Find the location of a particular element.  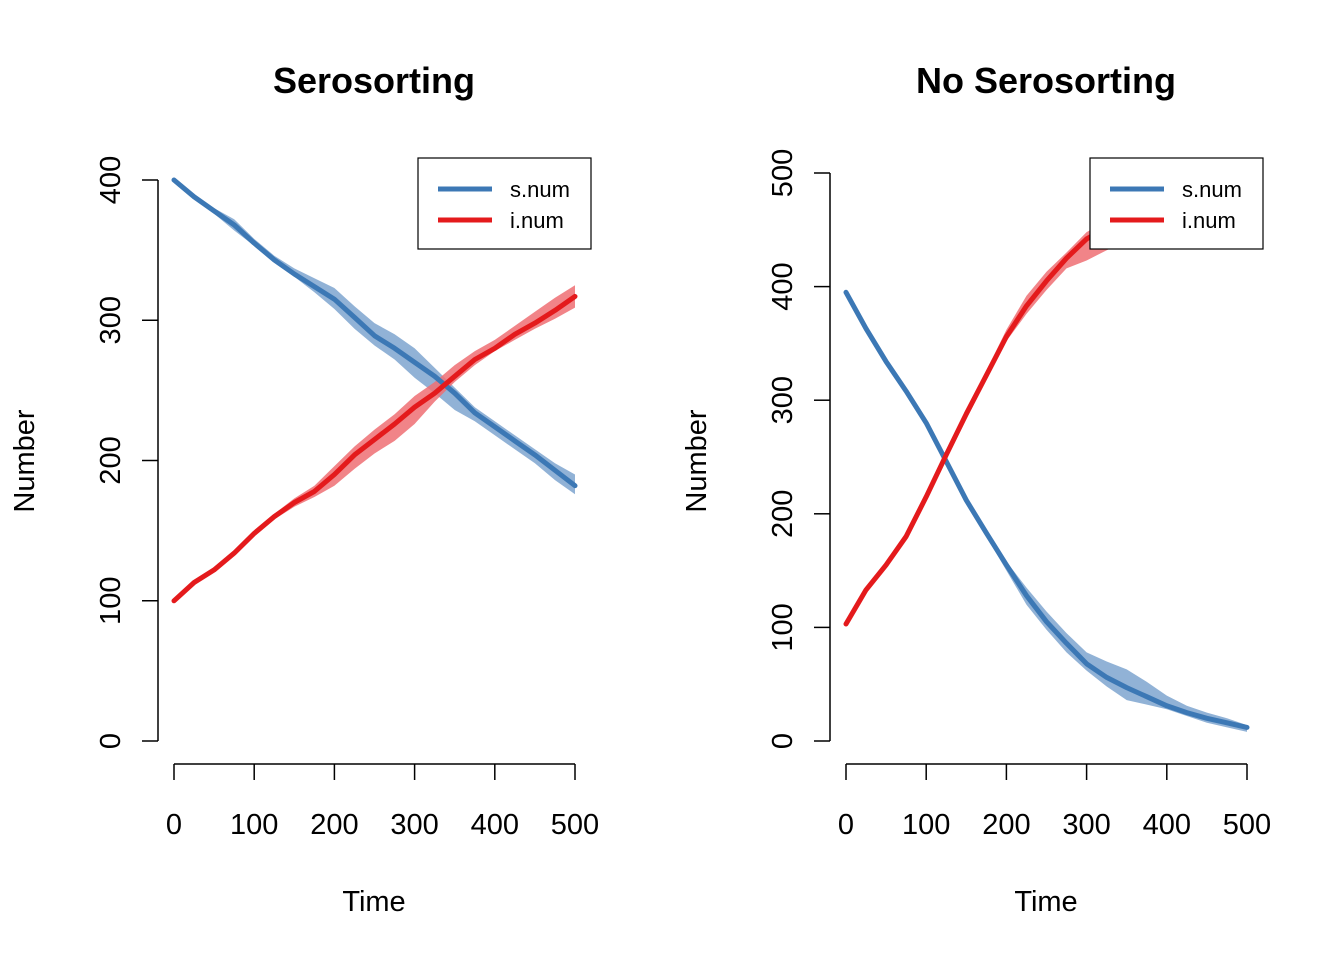

band-s-num is located at coordinates (1046, 512).